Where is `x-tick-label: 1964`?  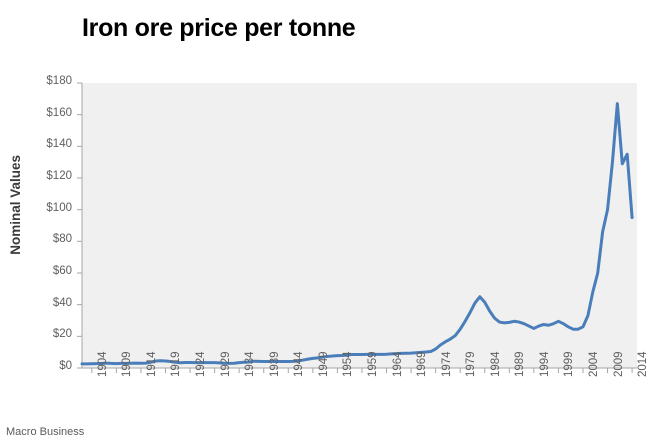 x-tick-label: 1964 is located at coordinates (397, 364).